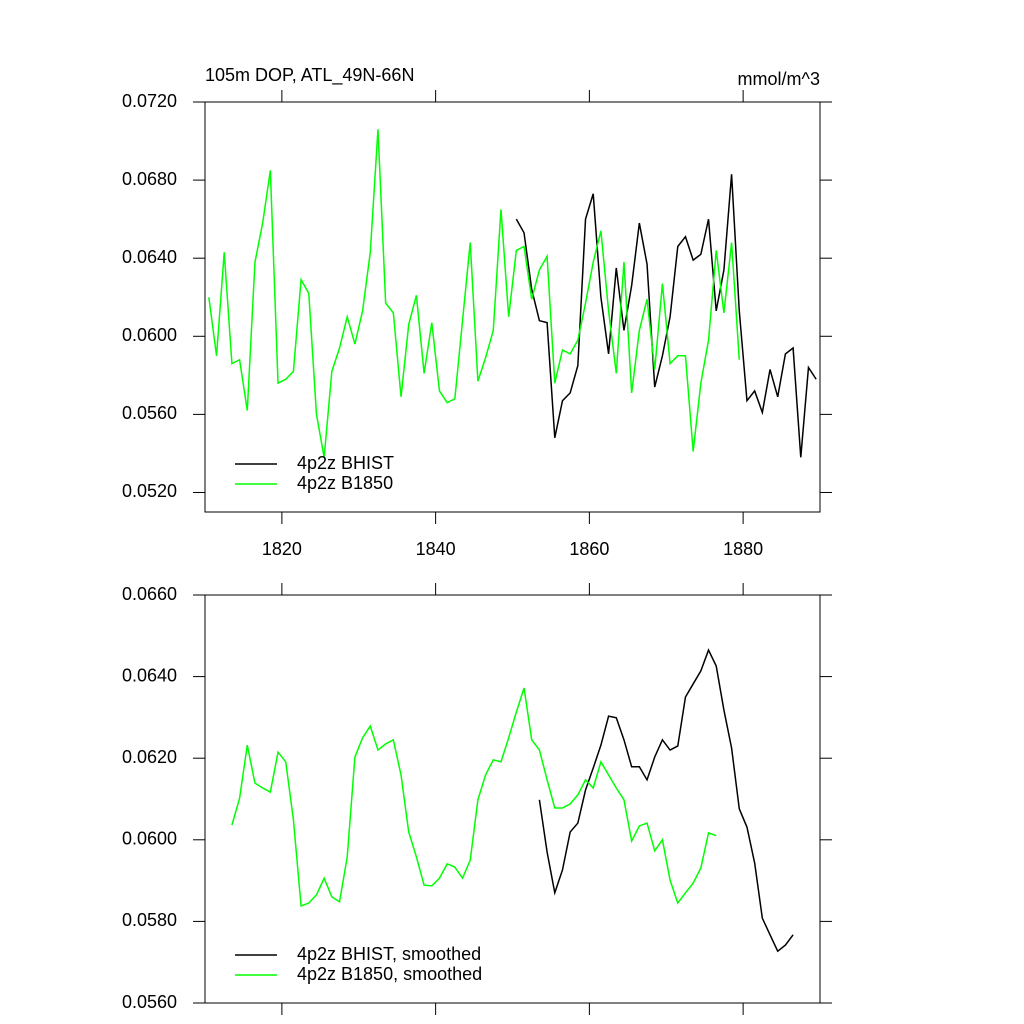 Image resolution: width=1024 pixels, height=1024 pixels. I want to click on y-tick-label: 0.0620, so click(149, 757).